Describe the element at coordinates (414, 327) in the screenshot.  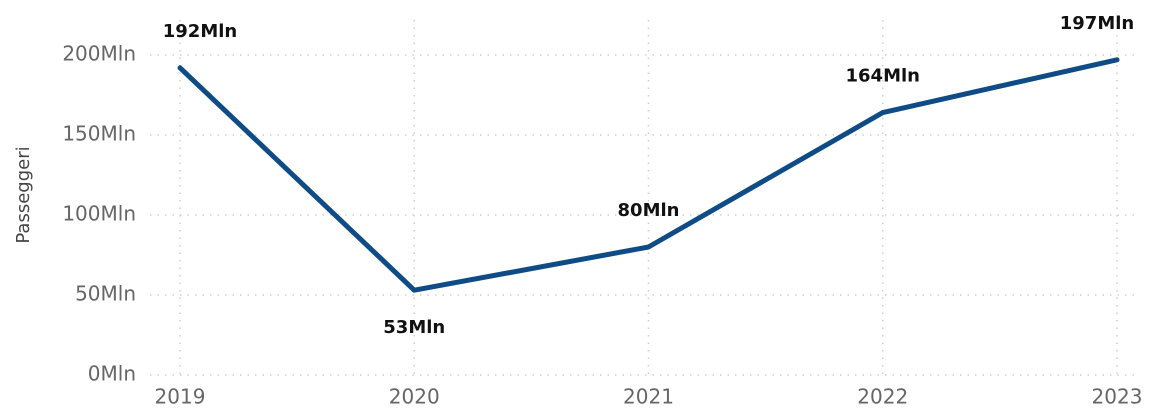
I see `data-label: 53Mln` at that location.